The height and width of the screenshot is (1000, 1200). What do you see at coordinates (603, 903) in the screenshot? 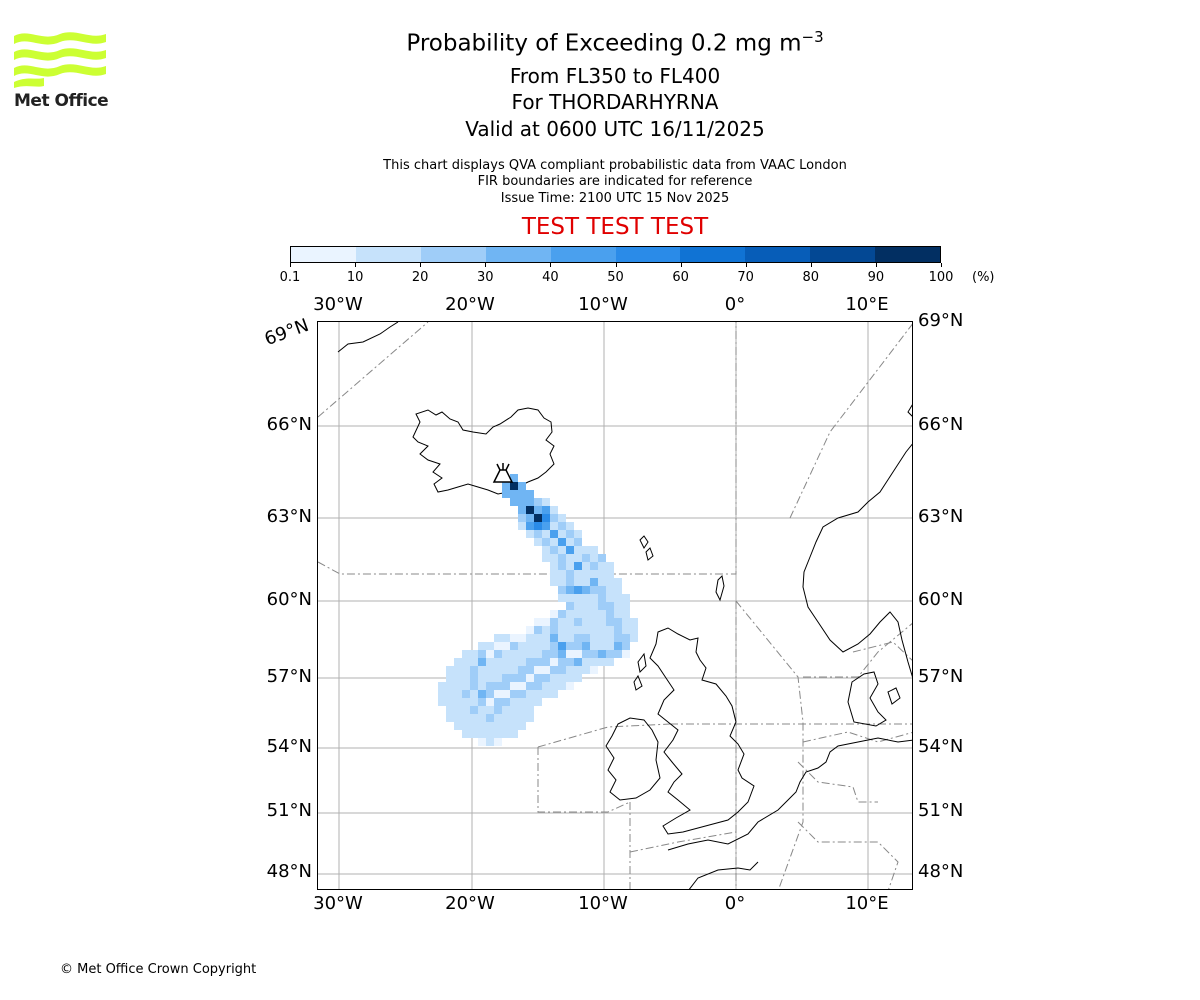
I see `longitude-label: 10°W` at bounding box center [603, 903].